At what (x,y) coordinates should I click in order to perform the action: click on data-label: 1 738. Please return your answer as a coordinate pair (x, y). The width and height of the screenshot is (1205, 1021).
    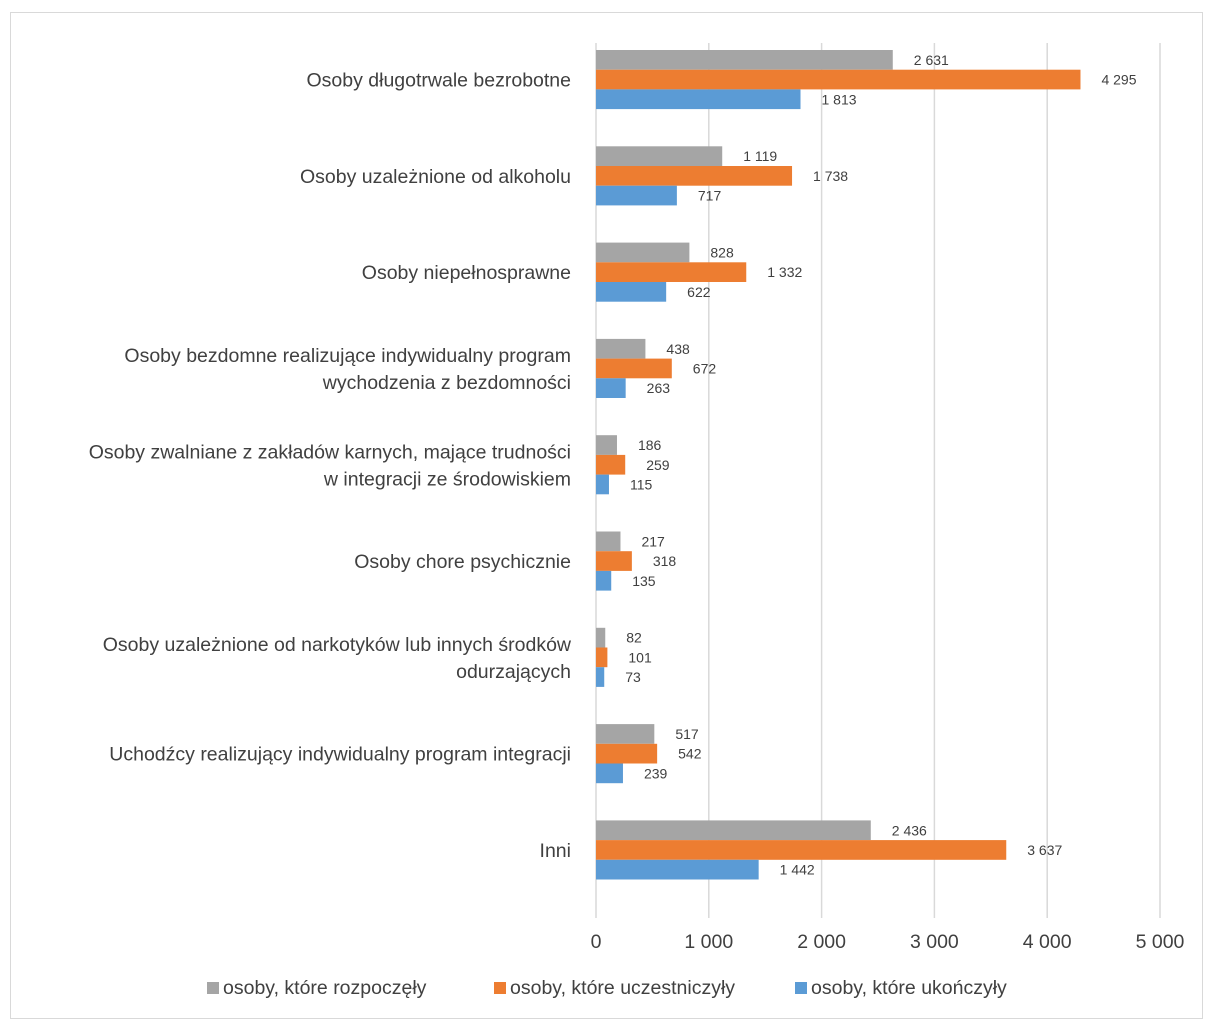
    Looking at the image, I should click on (830, 176).